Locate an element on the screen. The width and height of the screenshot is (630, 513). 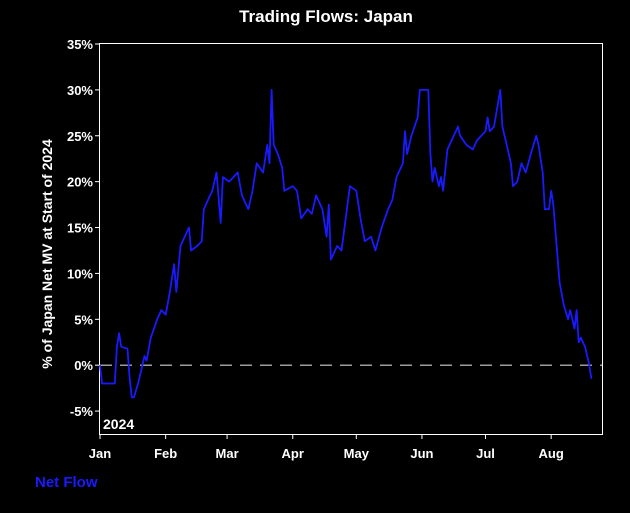
legend-entry-net-flow: Net Flow is located at coordinates (66, 482).